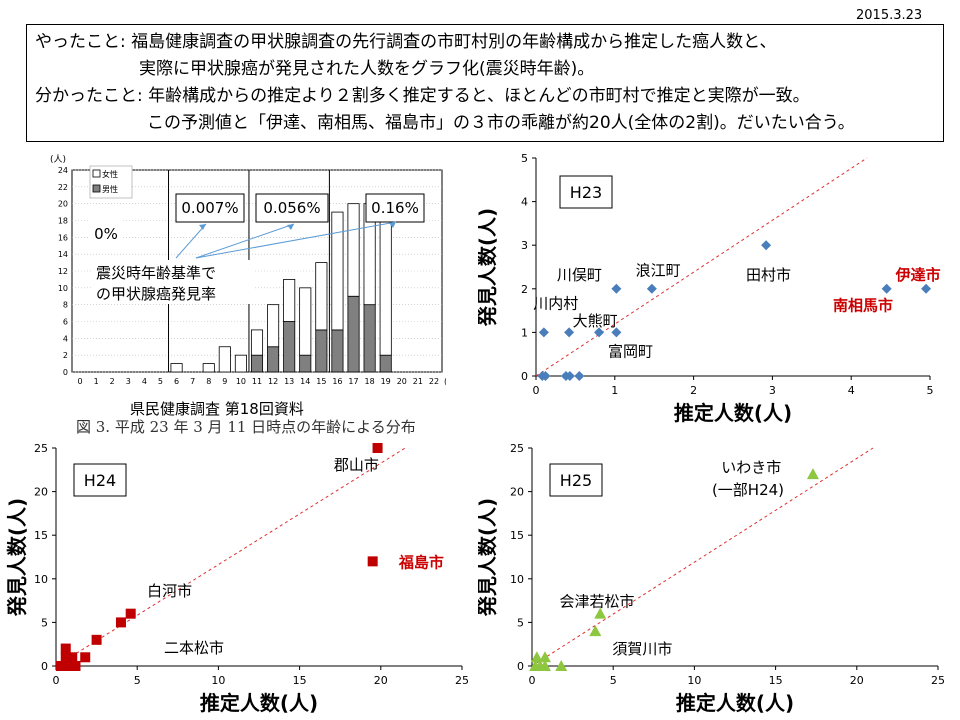 This screenshot has width=960, height=720. I want to click on x-tick-label: 13, so click(289, 381).